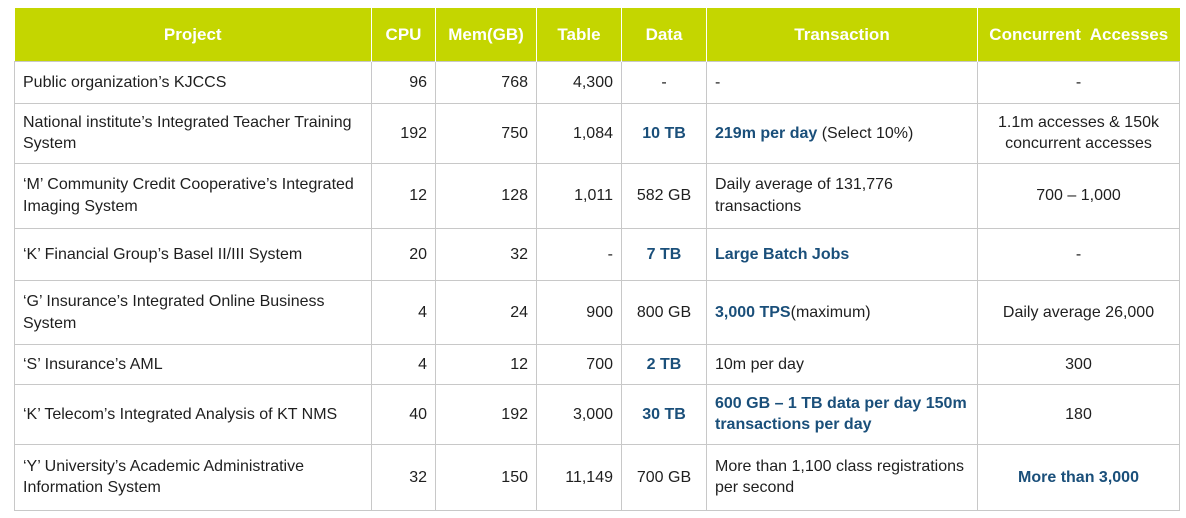  Describe the element at coordinates (486, 365) in the screenshot. I see `cell-mem: 12` at that location.